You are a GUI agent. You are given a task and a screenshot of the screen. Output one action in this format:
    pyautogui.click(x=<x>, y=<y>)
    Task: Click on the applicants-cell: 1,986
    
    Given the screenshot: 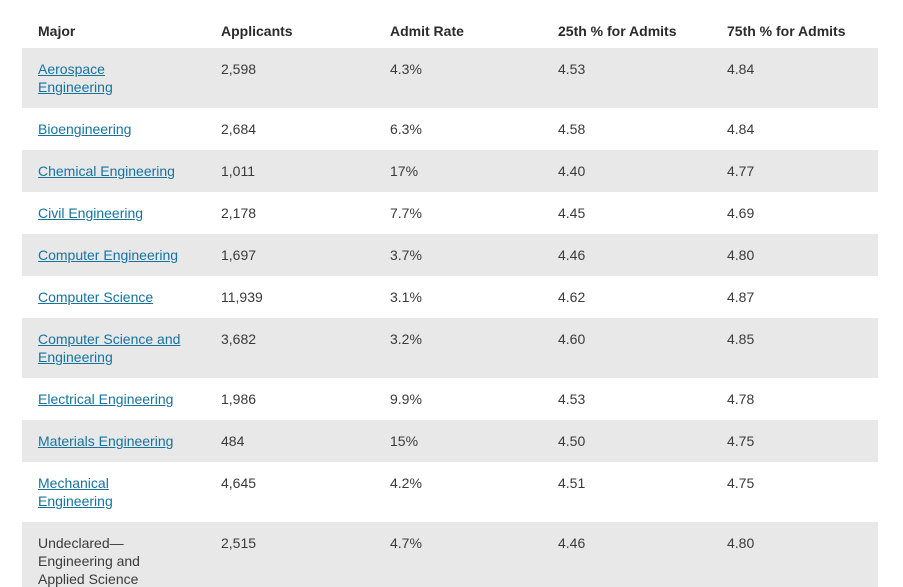 What is the action you would take?
    pyautogui.click(x=239, y=399)
    